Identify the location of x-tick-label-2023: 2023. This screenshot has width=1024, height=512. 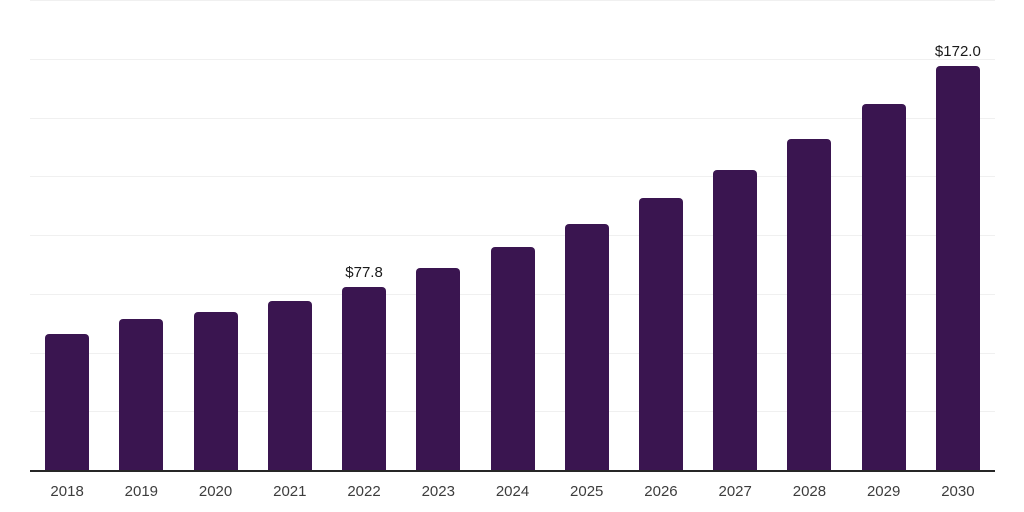
(438, 491).